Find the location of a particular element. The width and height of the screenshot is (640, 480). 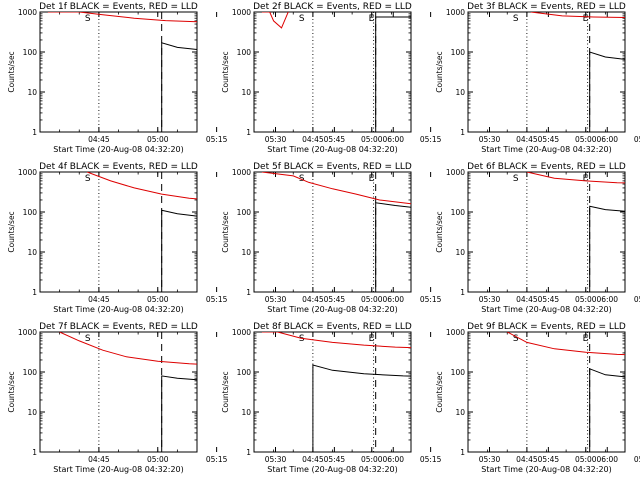

panel-title: Det 6f BLACK = Events, RED = LLD is located at coordinates (546, 167).